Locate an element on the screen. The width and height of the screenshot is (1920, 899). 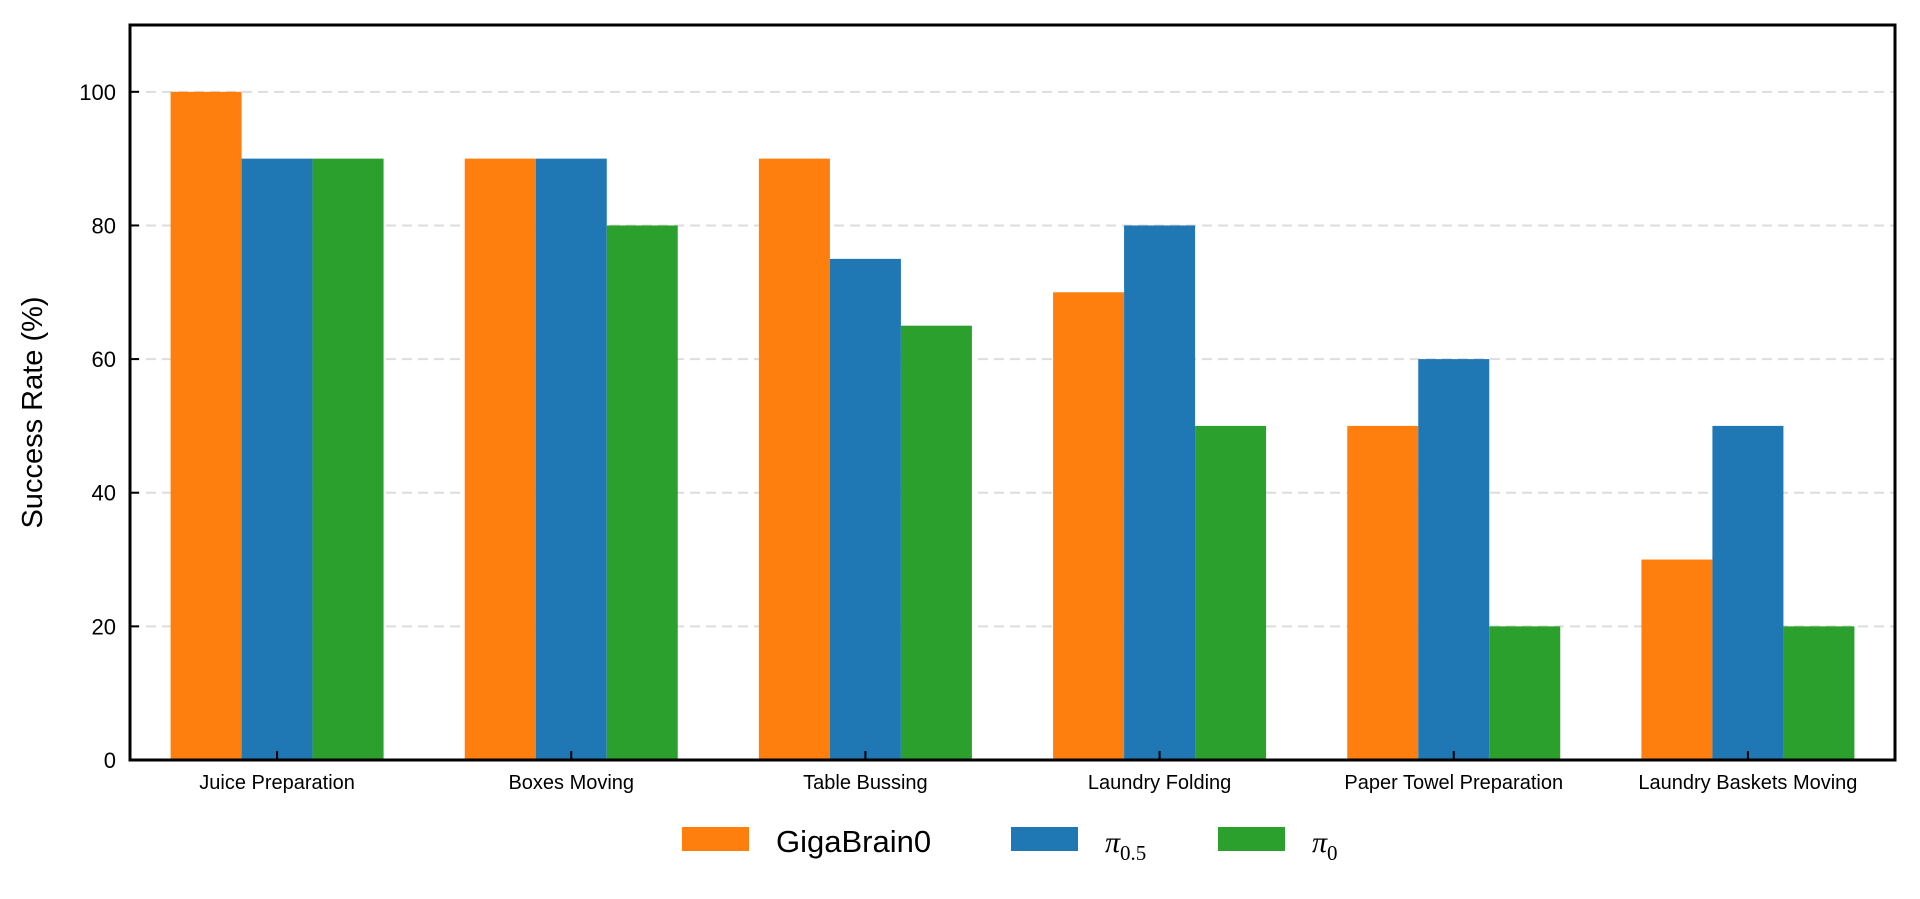
y-tick-labels: 0 20 40 60 80 100 is located at coordinates (97, 426).